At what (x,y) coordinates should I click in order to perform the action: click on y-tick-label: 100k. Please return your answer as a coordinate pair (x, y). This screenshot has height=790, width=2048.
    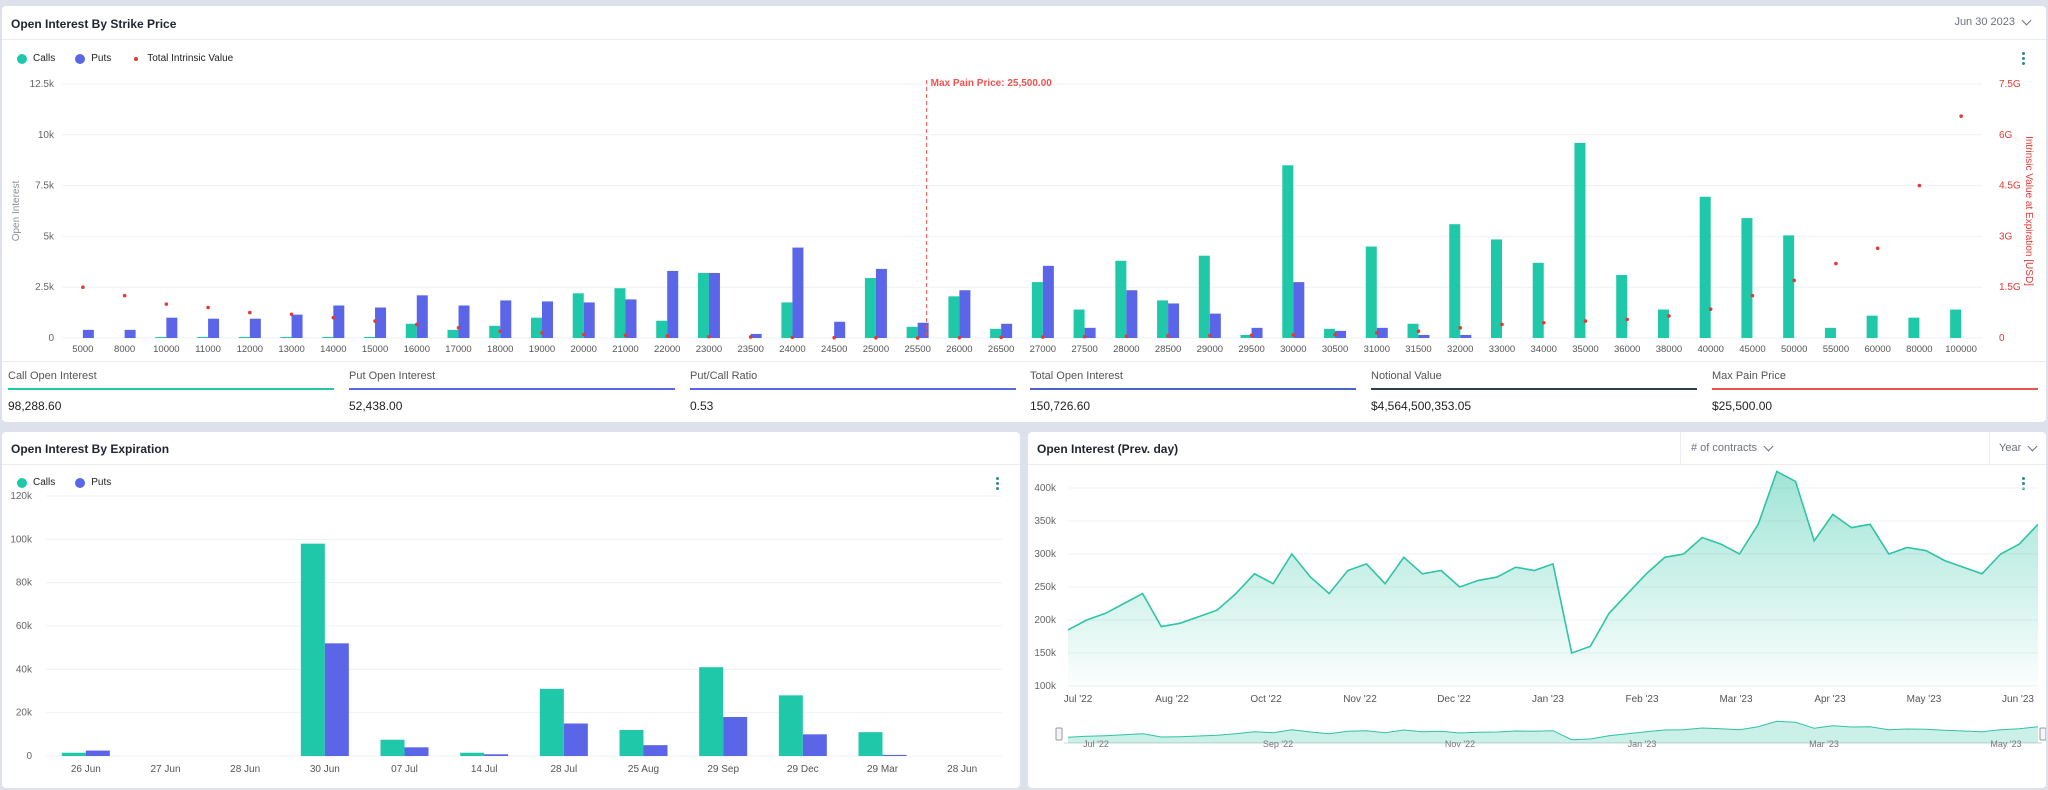
    Looking at the image, I should click on (21, 539).